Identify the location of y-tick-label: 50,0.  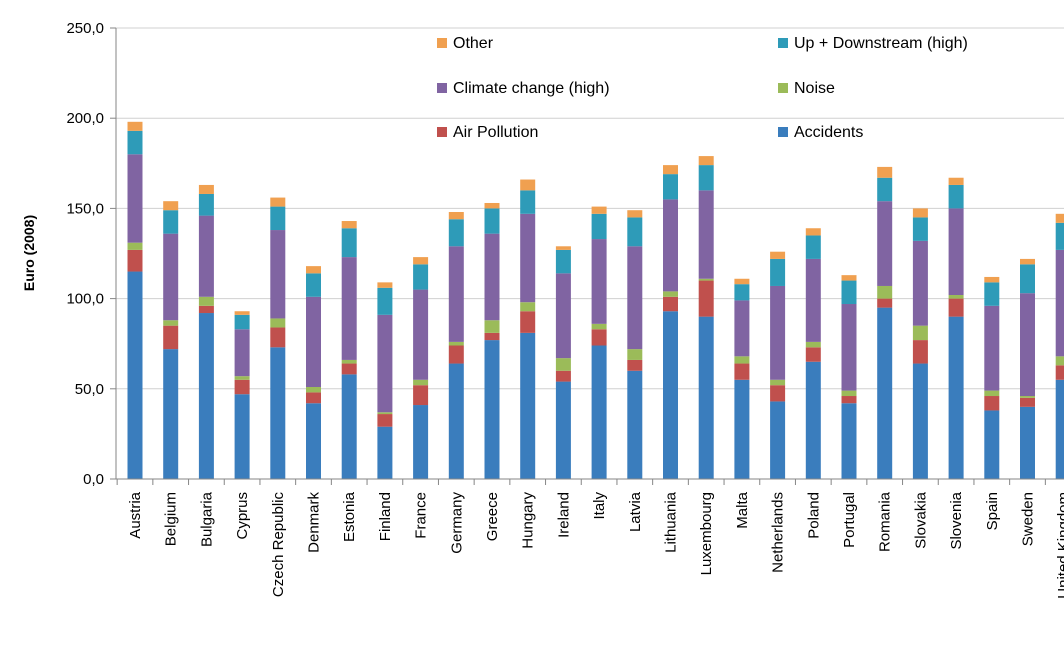
(89, 389).